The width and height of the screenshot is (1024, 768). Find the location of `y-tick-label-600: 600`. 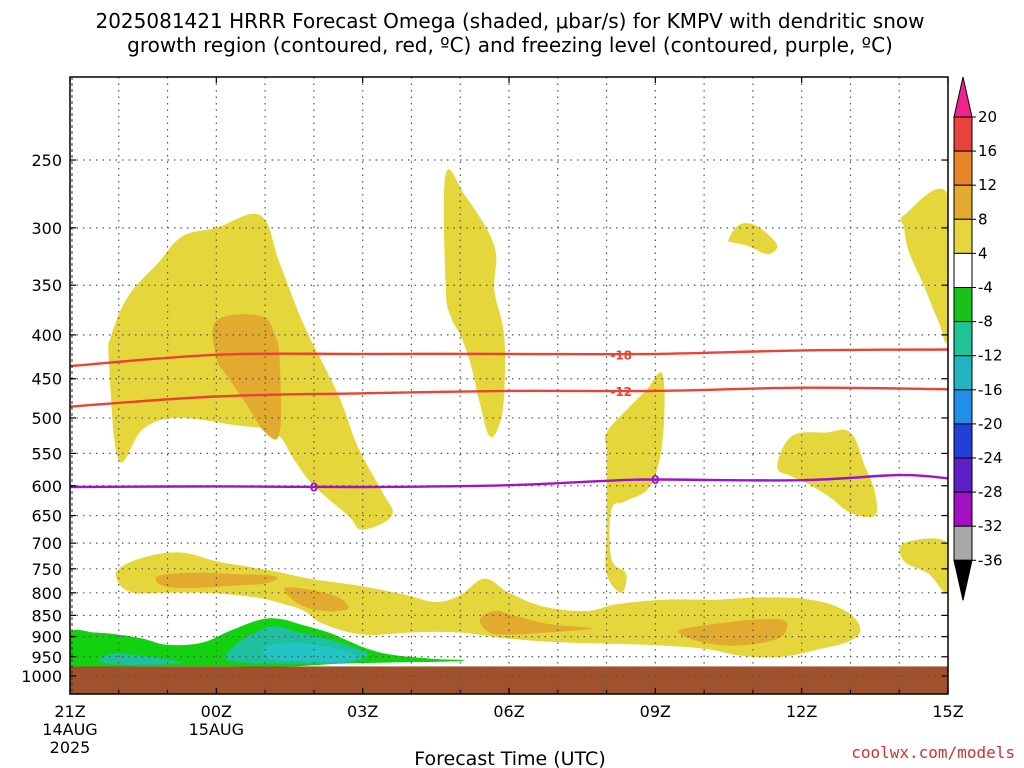

y-tick-label-600: 600 is located at coordinates (46, 486).